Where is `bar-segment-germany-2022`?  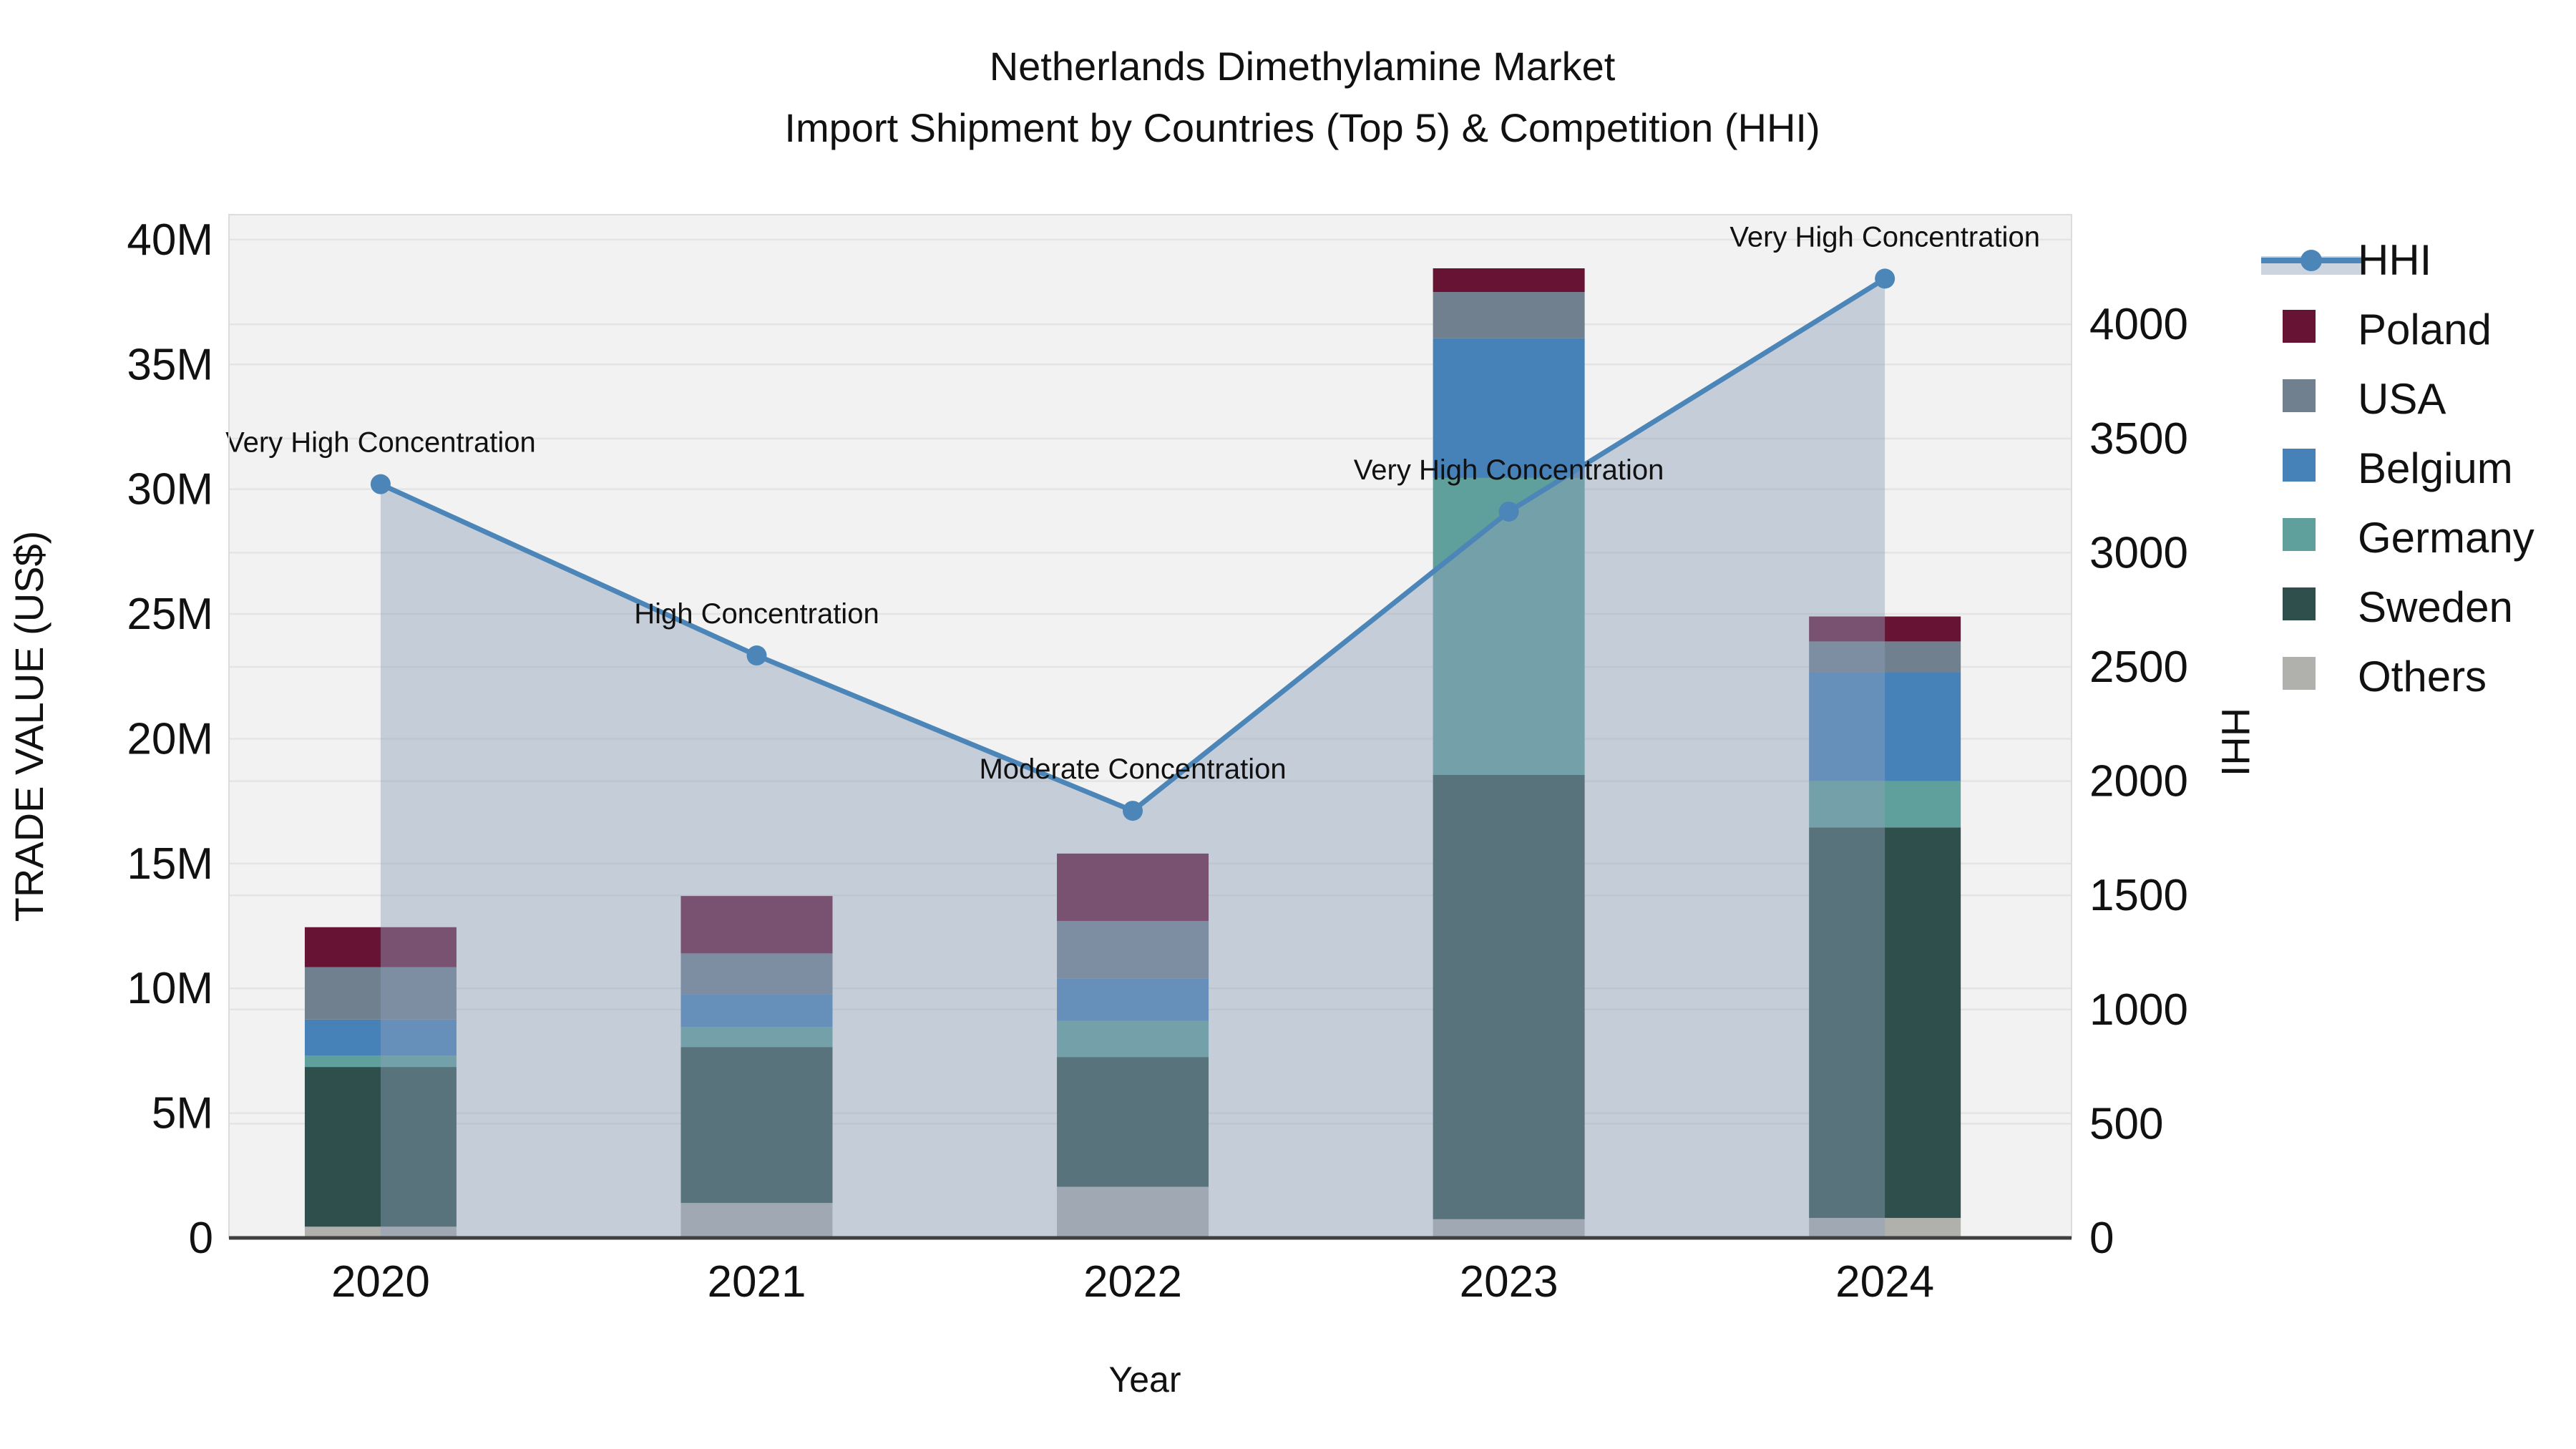
bar-segment-germany-2022 is located at coordinates (1133, 1039).